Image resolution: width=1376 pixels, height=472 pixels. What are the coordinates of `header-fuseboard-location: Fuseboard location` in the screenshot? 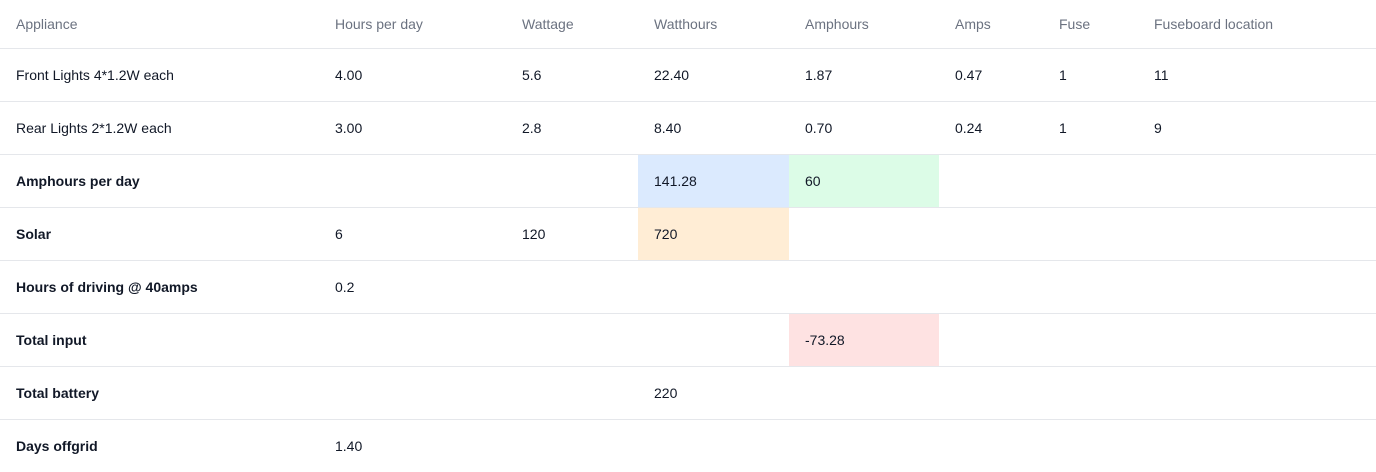 It's located at (1257, 24).